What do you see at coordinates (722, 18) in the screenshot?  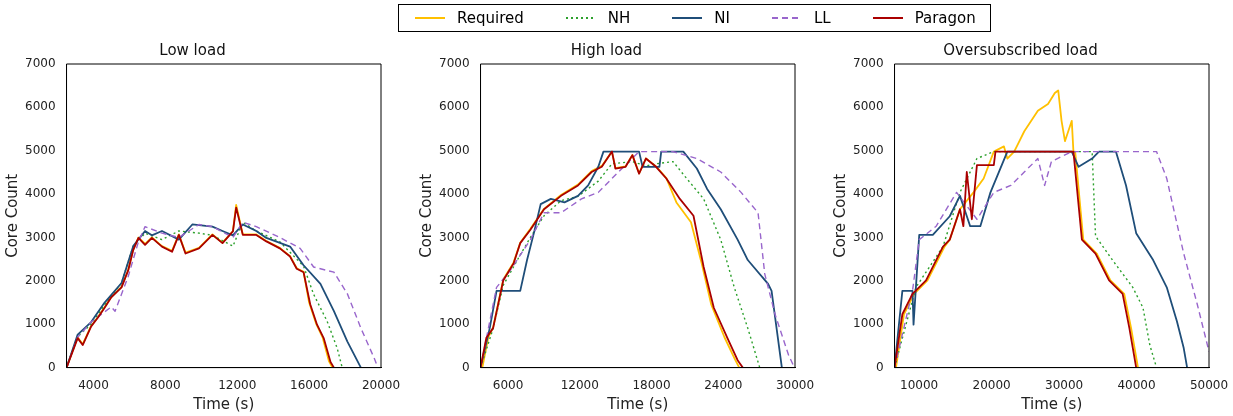 I see `legend-label: NI` at bounding box center [722, 18].